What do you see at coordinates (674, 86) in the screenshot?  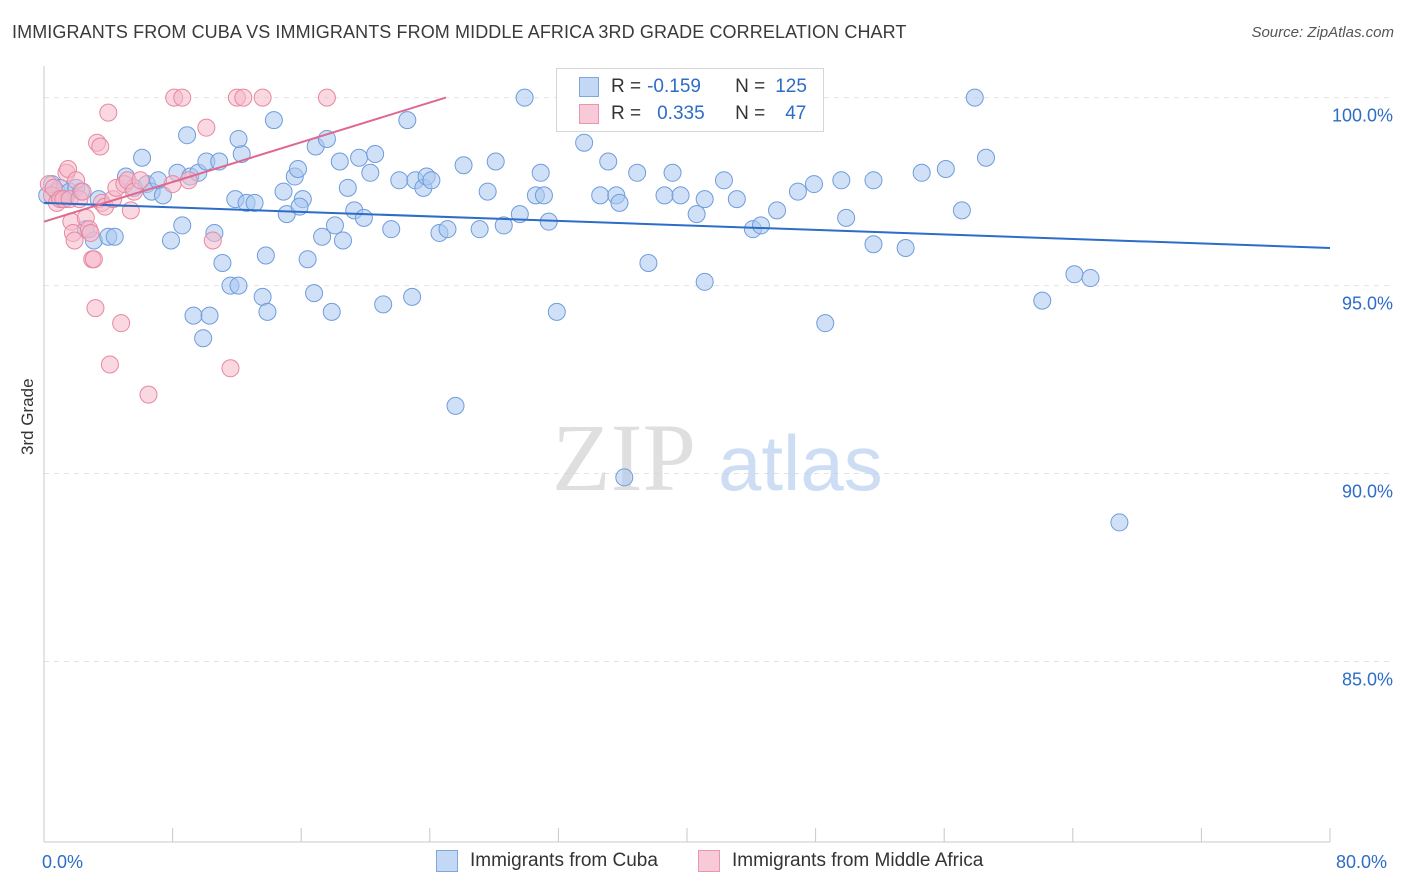 I see `legend-r-value: -0.159` at bounding box center [674, 86].